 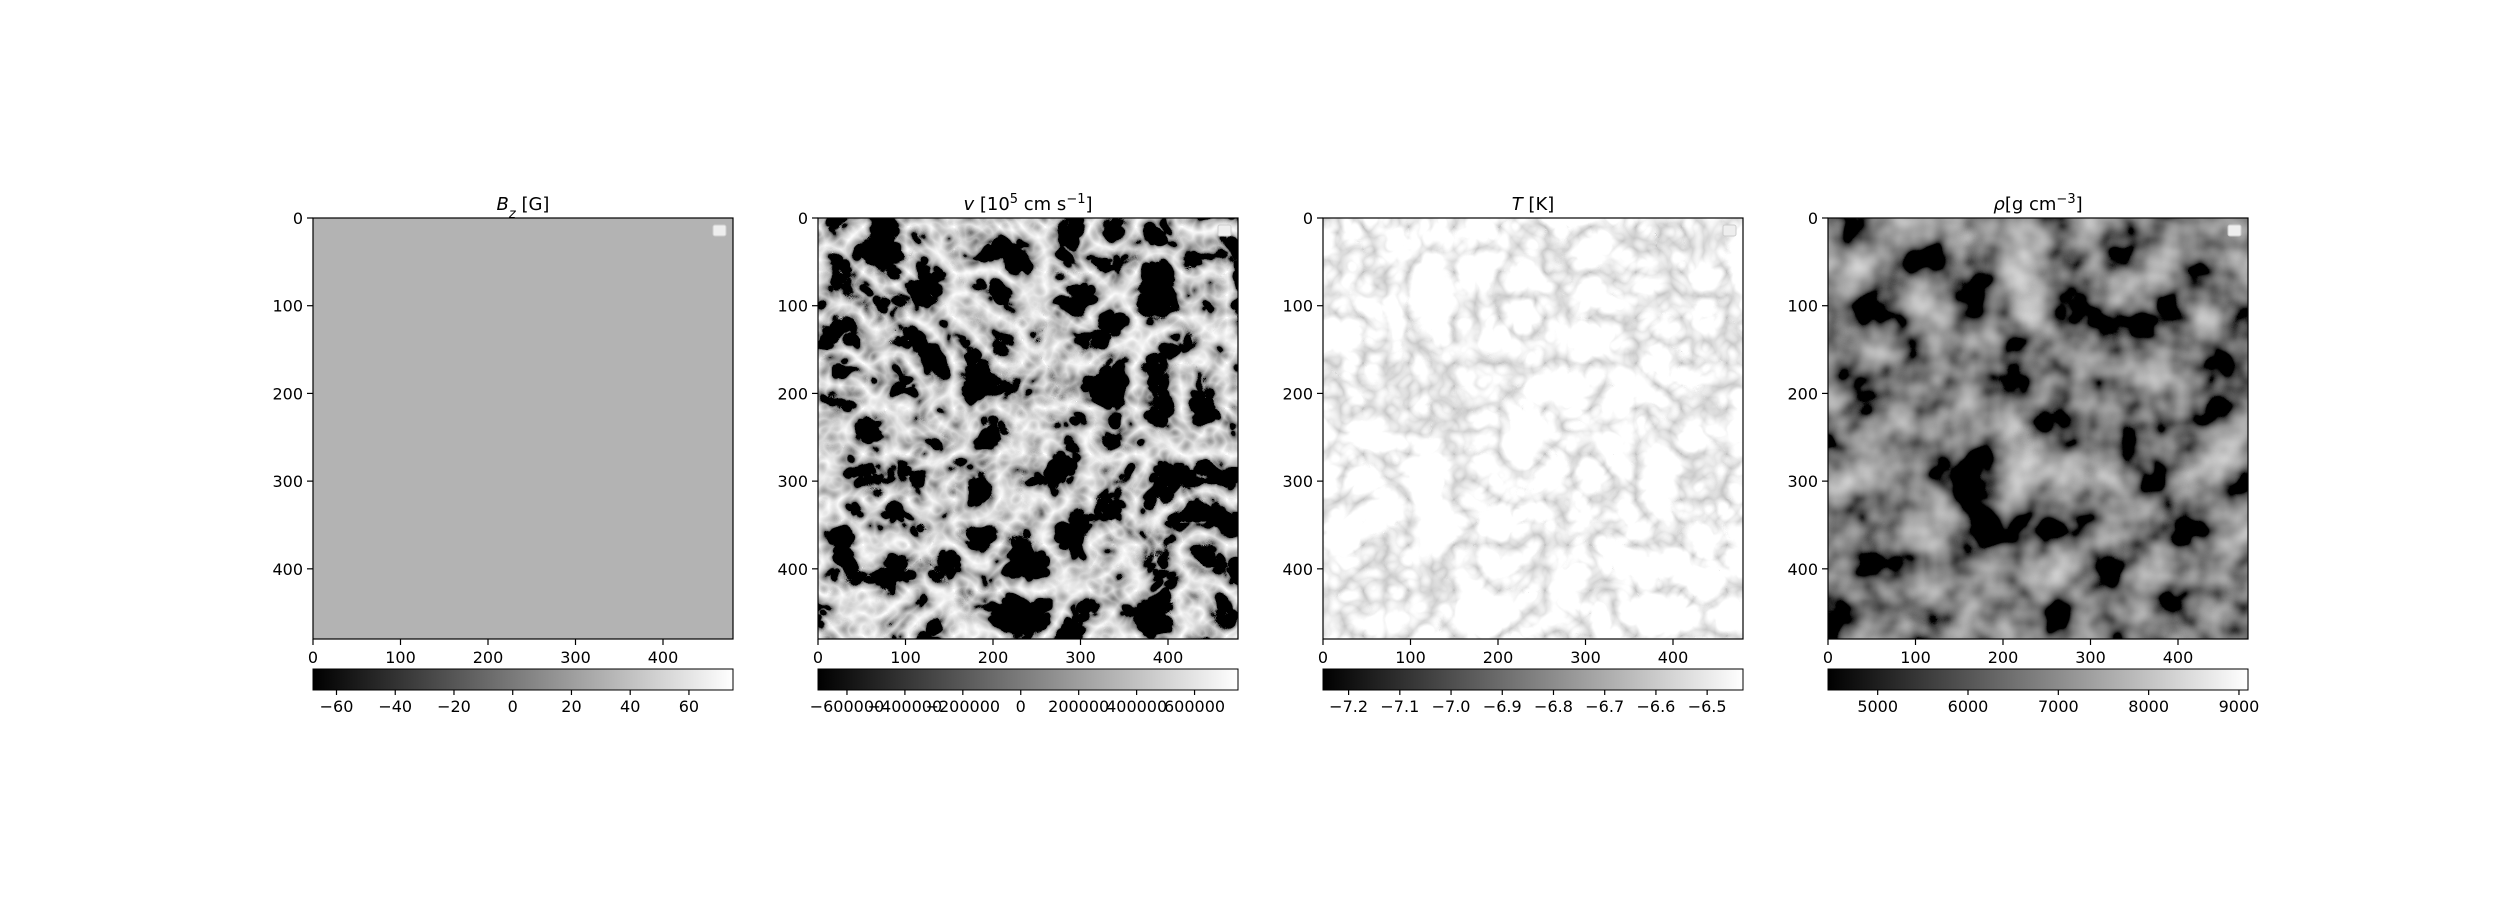 What do you see at coordinates (1968, 706) in the screenshot?
I see `colorbar-tick-label: 6000` at bounding box center [1968, 706].